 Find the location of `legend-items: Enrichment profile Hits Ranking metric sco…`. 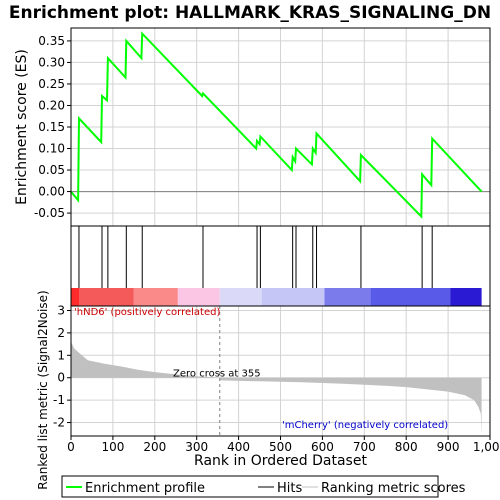

legend-items: Enrichment profile Hits Ranking metric sco… is located at coordinates (266, 488).